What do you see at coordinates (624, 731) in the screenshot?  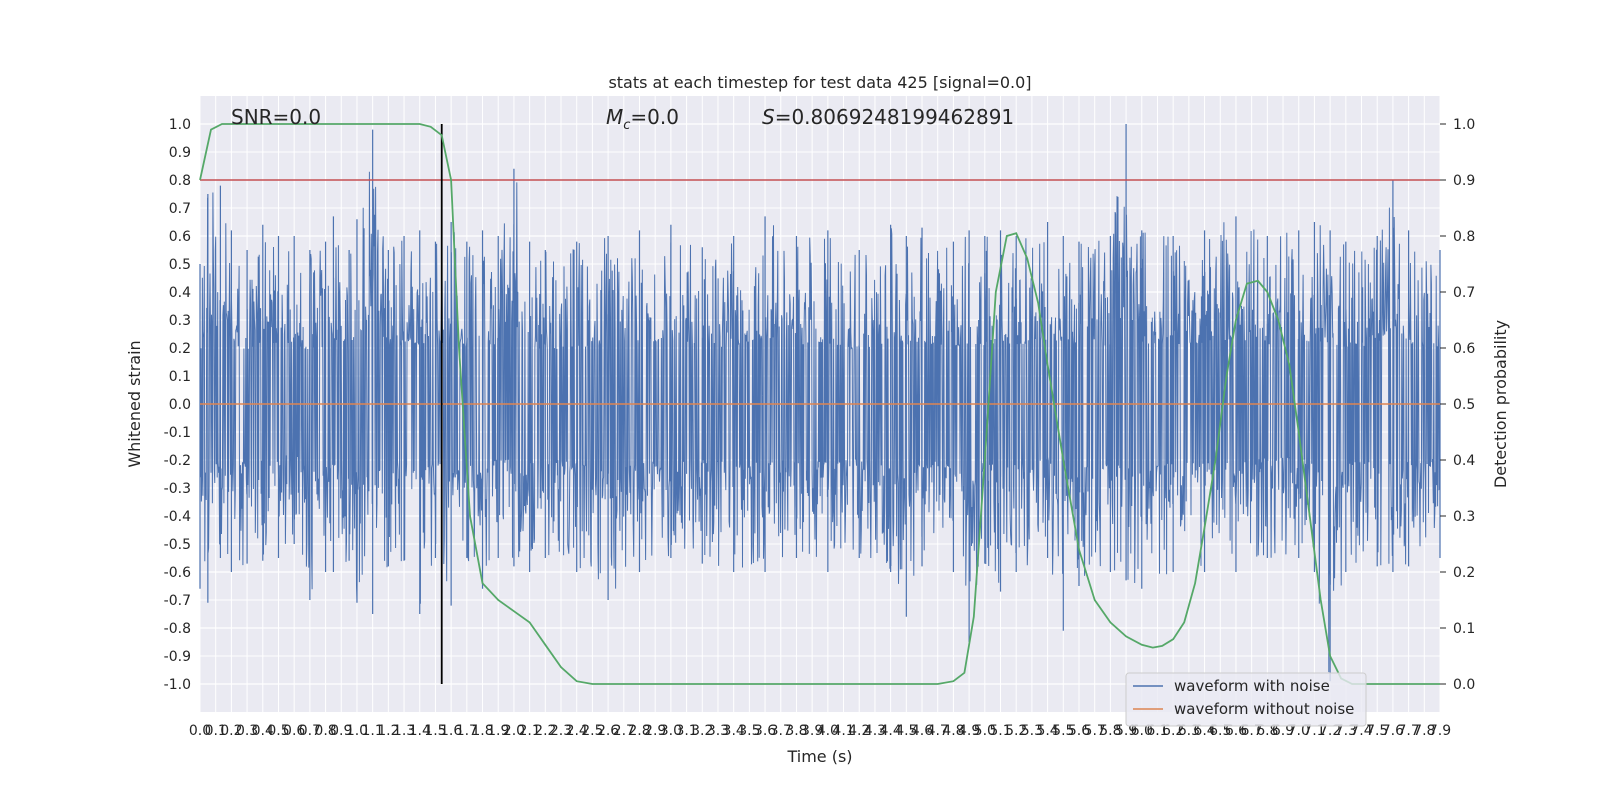 I see `x-tick-label: 2.7` at bounding box center [624, 731].